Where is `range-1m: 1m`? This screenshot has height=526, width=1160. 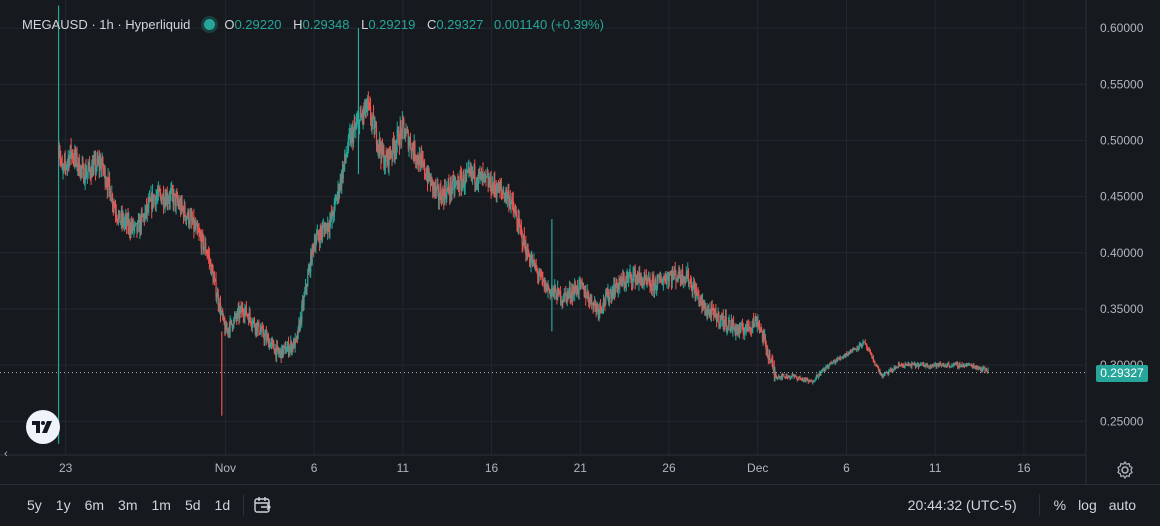
range-1m: 1m is located at coordinates (161, 505).